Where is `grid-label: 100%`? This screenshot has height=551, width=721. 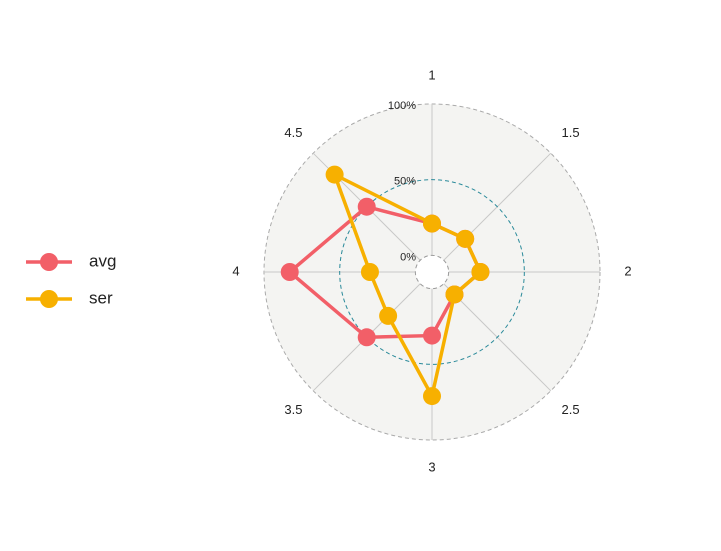 grid-label: 100% is located at coordinates (402, 106).